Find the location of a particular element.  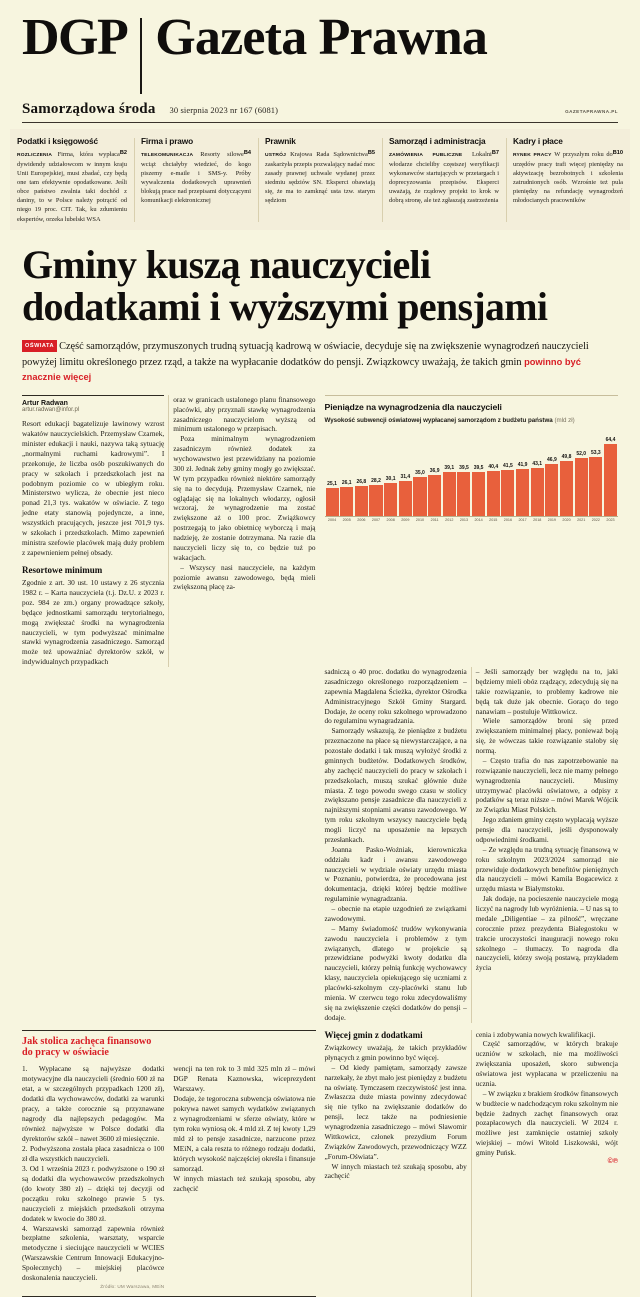

chart-bar-group: 28,2 is located at coordinates (376, 473).